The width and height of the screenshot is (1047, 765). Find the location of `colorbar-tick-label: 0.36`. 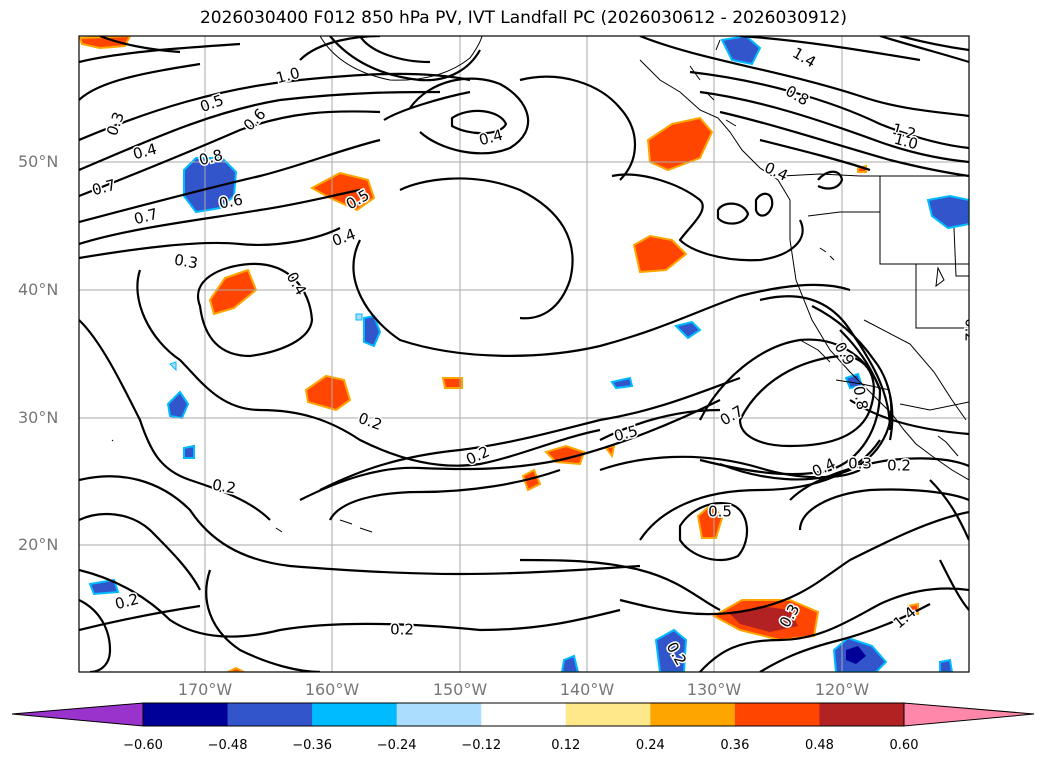

colorbar-tick-label: 0.36 is located at coordinates (735, 745).